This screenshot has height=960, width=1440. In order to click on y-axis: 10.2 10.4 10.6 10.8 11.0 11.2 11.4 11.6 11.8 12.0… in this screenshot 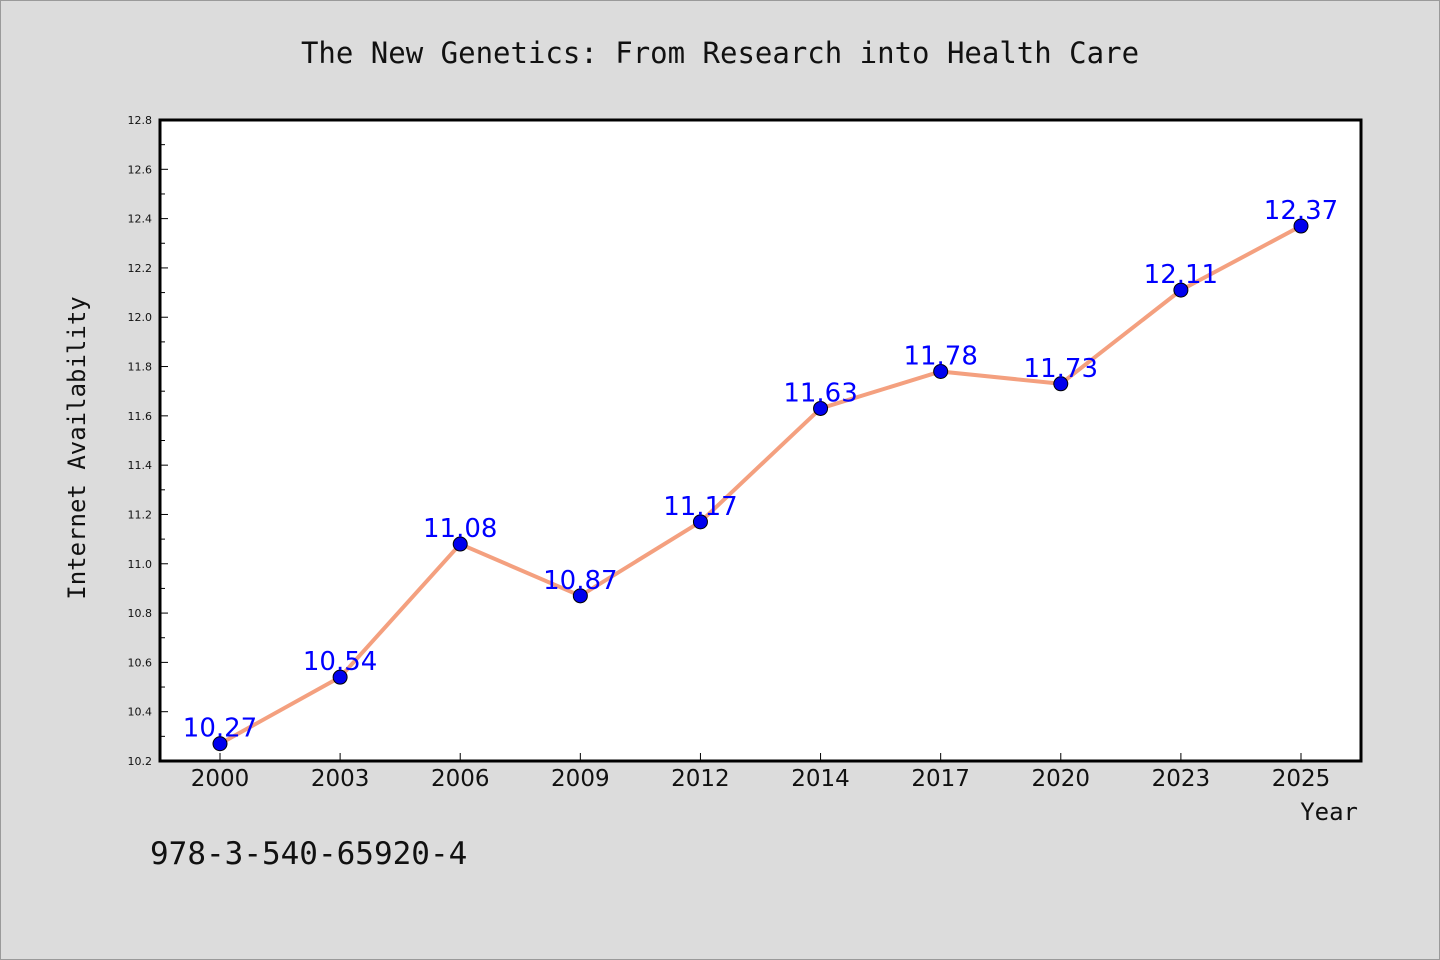, I will do `click(148, 441)`.